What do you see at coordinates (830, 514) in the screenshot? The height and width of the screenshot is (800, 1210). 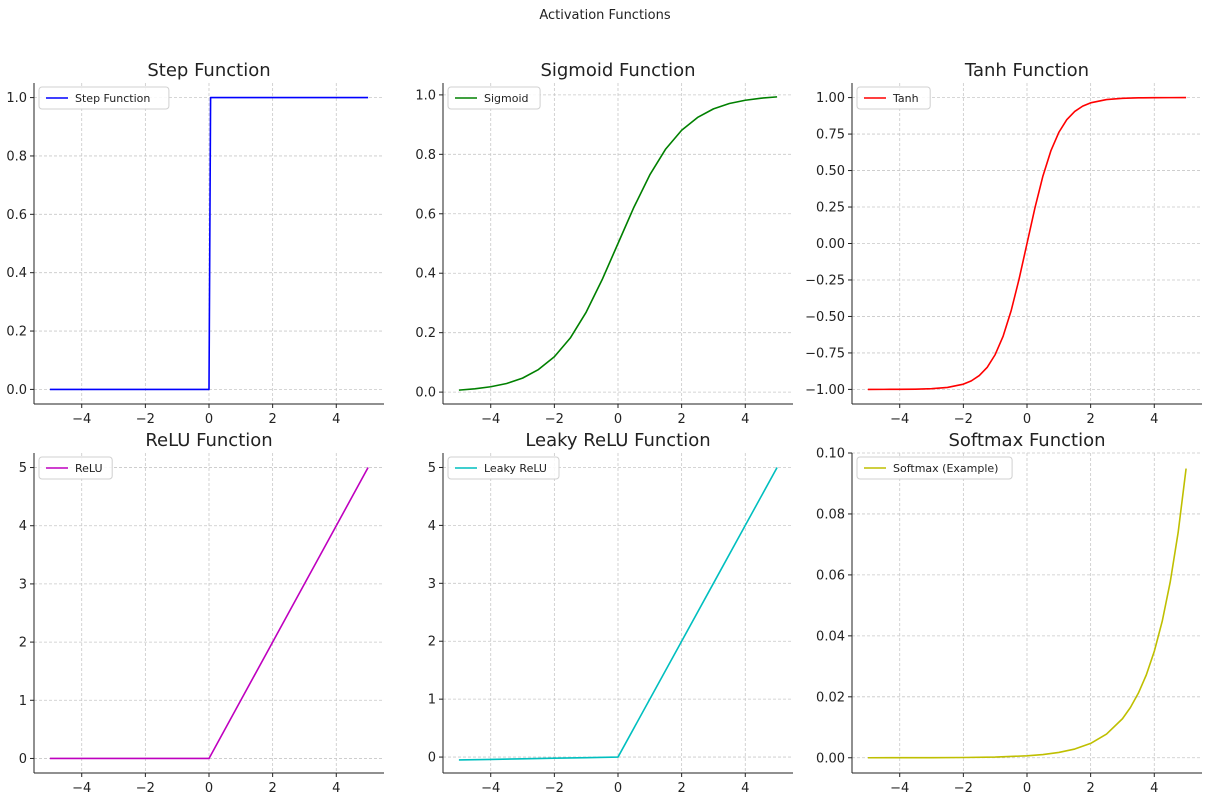 I see `y-tick-label: 0.08` at bounding box center [830, 514].